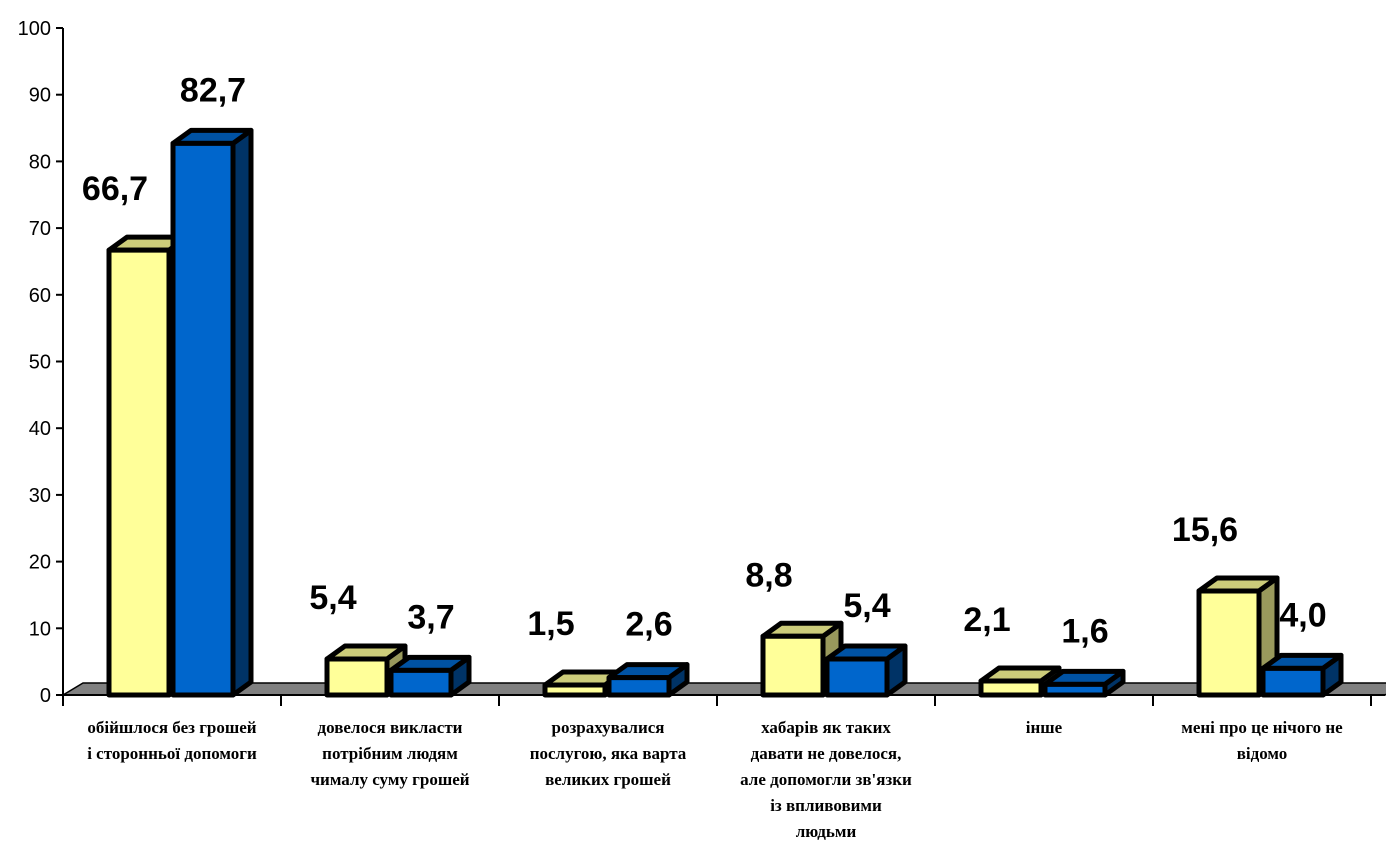 The width and height of the screenshot is (1386, 845). What do you see at coordinates (1084, 631) in the screenshot?
I see `data-label-series-2-category-5: 1,6` at bounding box center [1084, 631].